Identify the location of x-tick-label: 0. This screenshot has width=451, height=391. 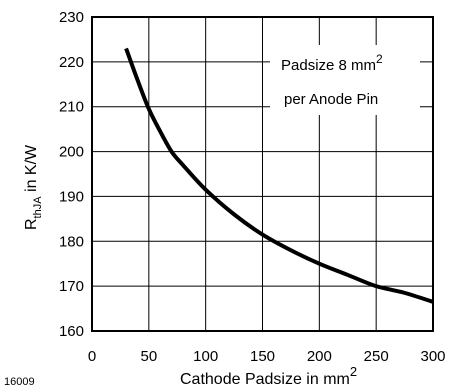
(92, 356).